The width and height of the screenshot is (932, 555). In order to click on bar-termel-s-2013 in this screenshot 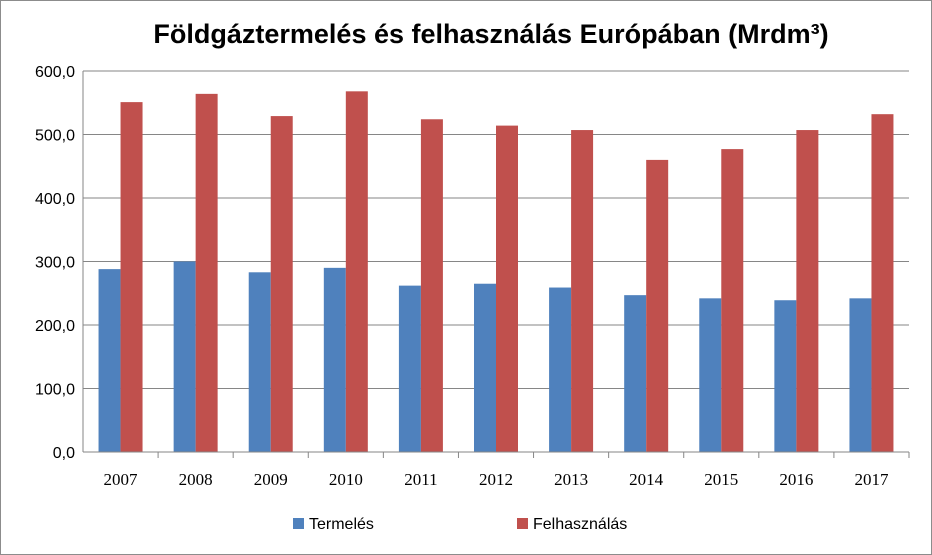, I will do `click(560, 369)`.